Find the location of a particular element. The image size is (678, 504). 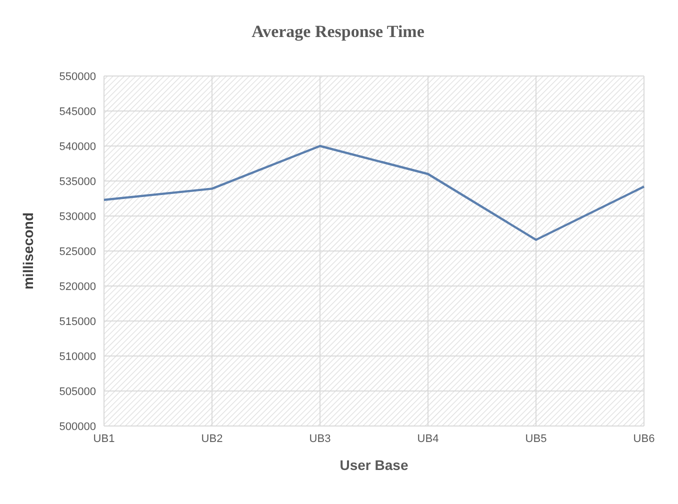

y-tick-label: 510000 is located at coordinates (77, 356).